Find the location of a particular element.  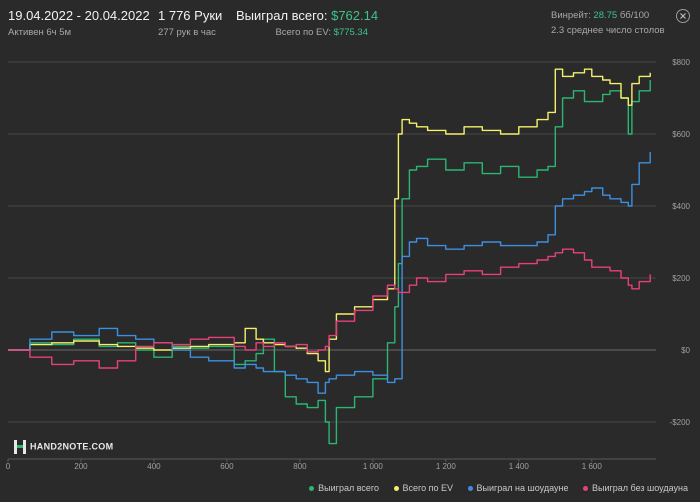

hand2note-logo: HAND2NOTE.COM is located at coordinates (63, 447).